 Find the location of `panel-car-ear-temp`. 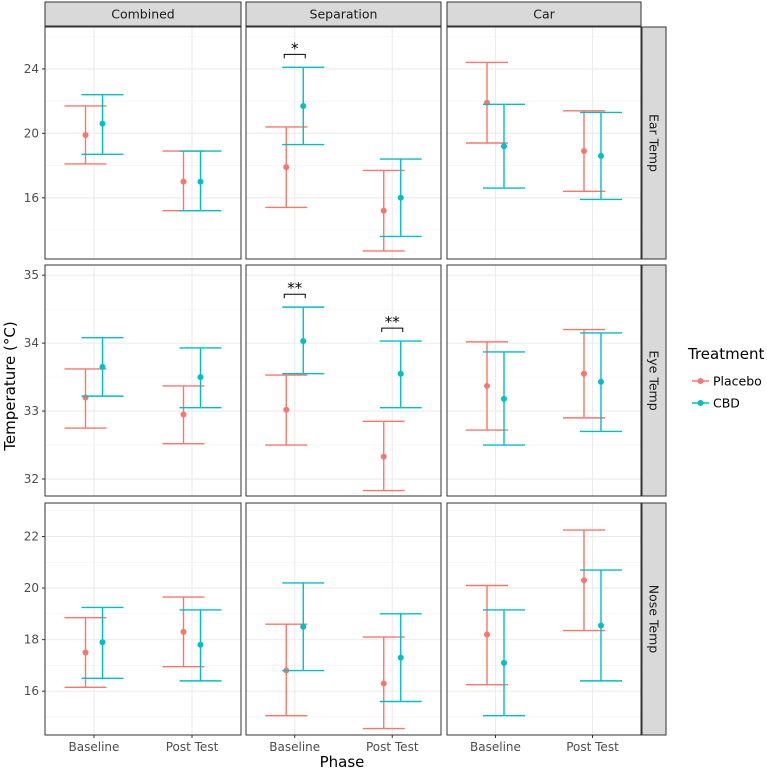

panel-car-ear-temp is located at coordinates (544, 143).